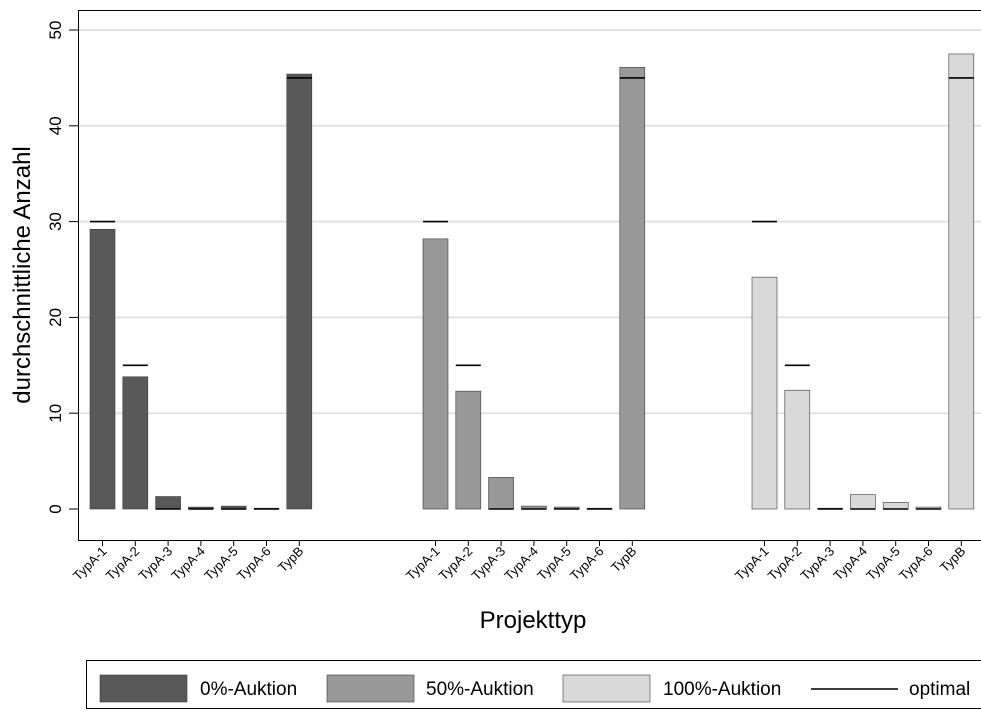  I want to click on legend-box, so click(533, 684).